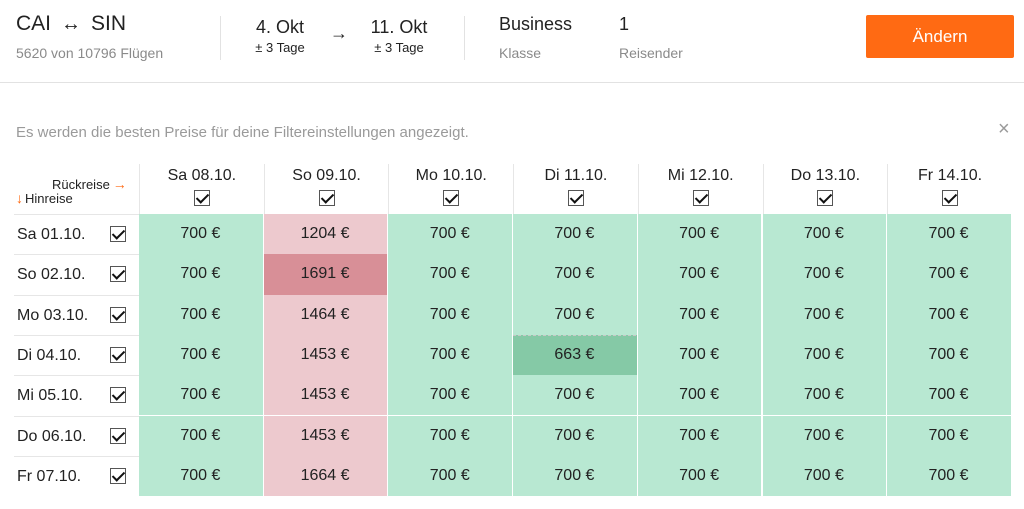 Image resolution: width=1024 pixels, height=509 pixels. Describe the element at coordinates (940, 36) in the screenshot. I see `change-search-button: Ändern` at that location.